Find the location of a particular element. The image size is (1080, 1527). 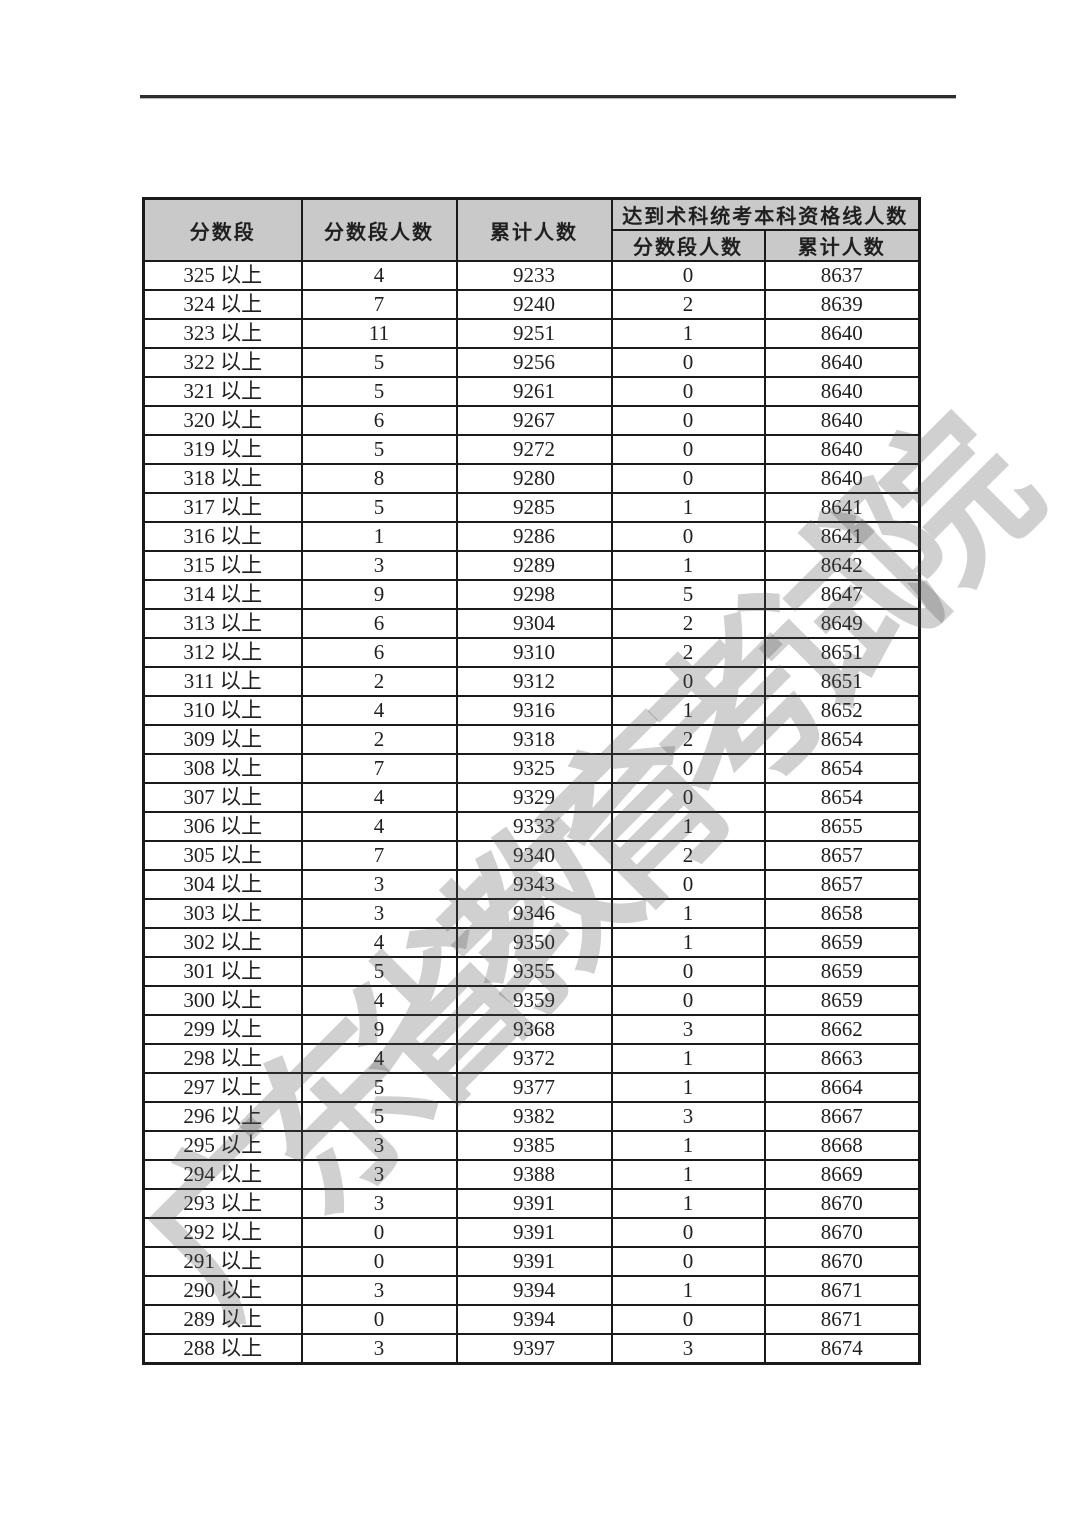

cell-cumulative: 9233 is located at coordinates (534, 275).